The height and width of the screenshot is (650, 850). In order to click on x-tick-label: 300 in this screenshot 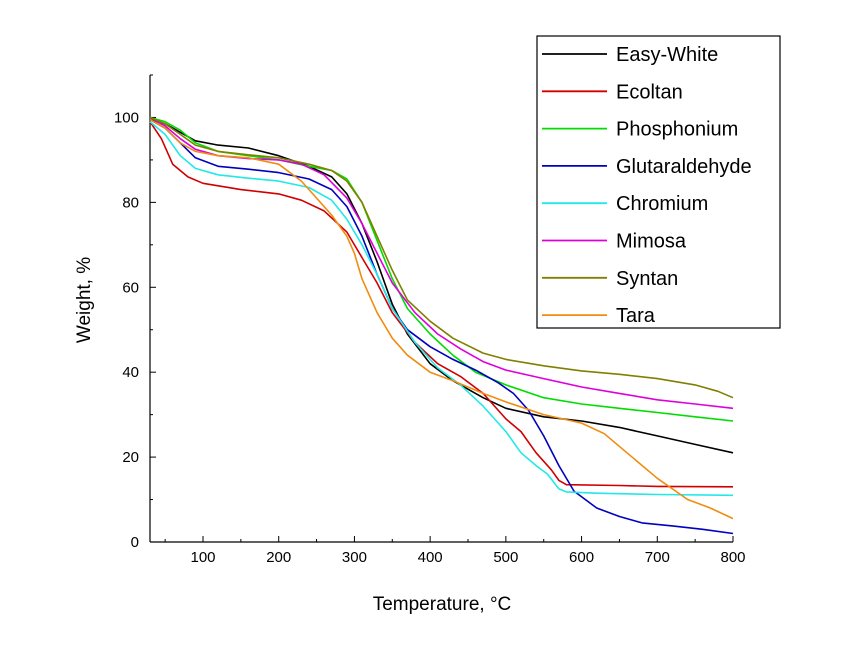, I will do `click(354, 557)`.